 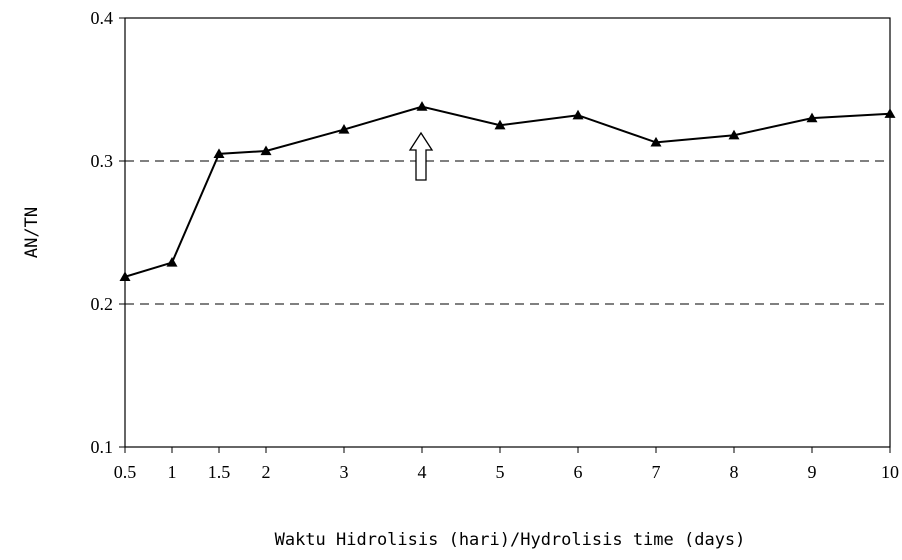 I want to click on y-axis-ticks: 0.1 0.2 0.3 0.4, so click(x=108, y=232).